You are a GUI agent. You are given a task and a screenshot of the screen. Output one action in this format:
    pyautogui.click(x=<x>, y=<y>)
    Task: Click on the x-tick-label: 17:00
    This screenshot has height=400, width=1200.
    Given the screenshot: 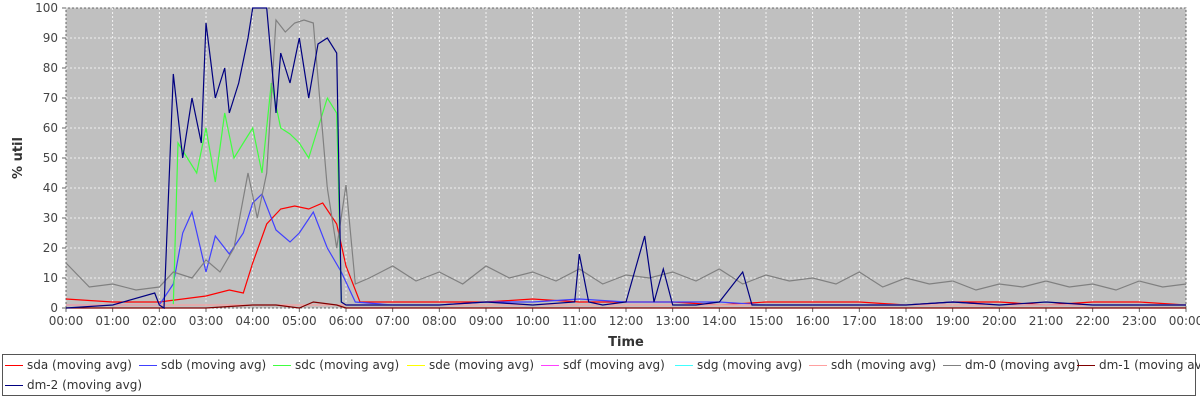 What is the action you would take?
    pyautogui.click(x=859, y=321)
    